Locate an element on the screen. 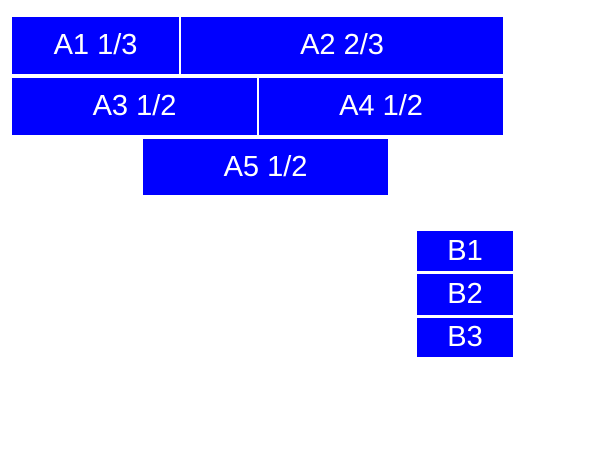 The image size is (602, 459). box-a4: A4 1/2 is located at coordinates (381, 106).